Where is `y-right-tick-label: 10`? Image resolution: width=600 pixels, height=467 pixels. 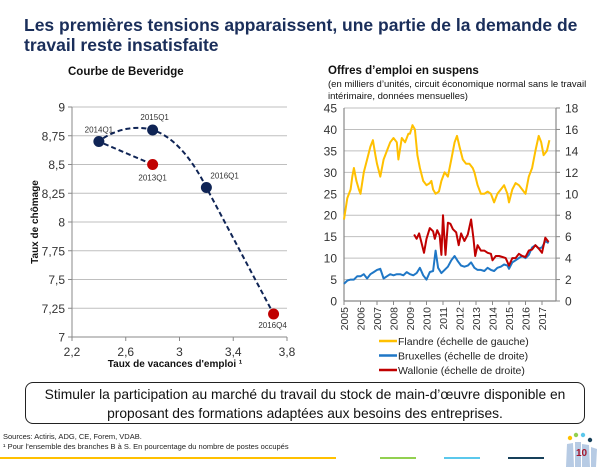 y-right-tick-label: 10 is located at coordinates (572, 194).